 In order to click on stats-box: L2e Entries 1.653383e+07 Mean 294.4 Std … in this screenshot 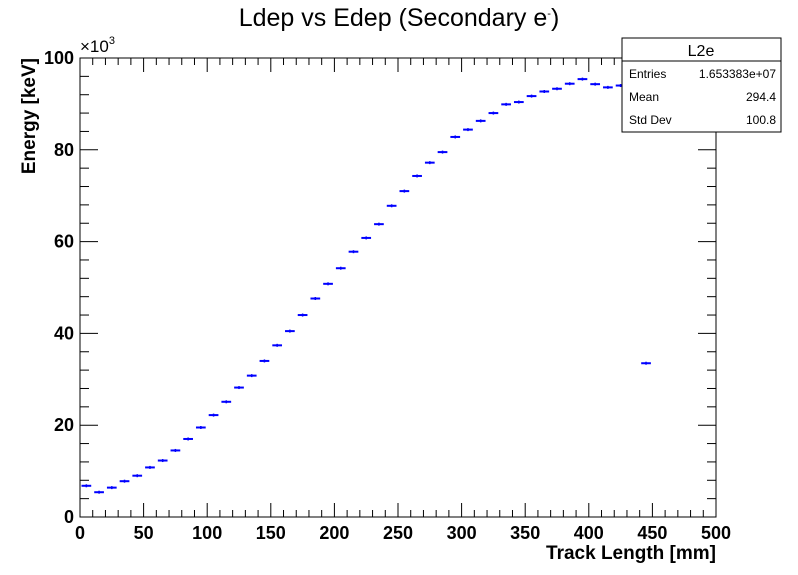, I will do `click(701, 85)`.